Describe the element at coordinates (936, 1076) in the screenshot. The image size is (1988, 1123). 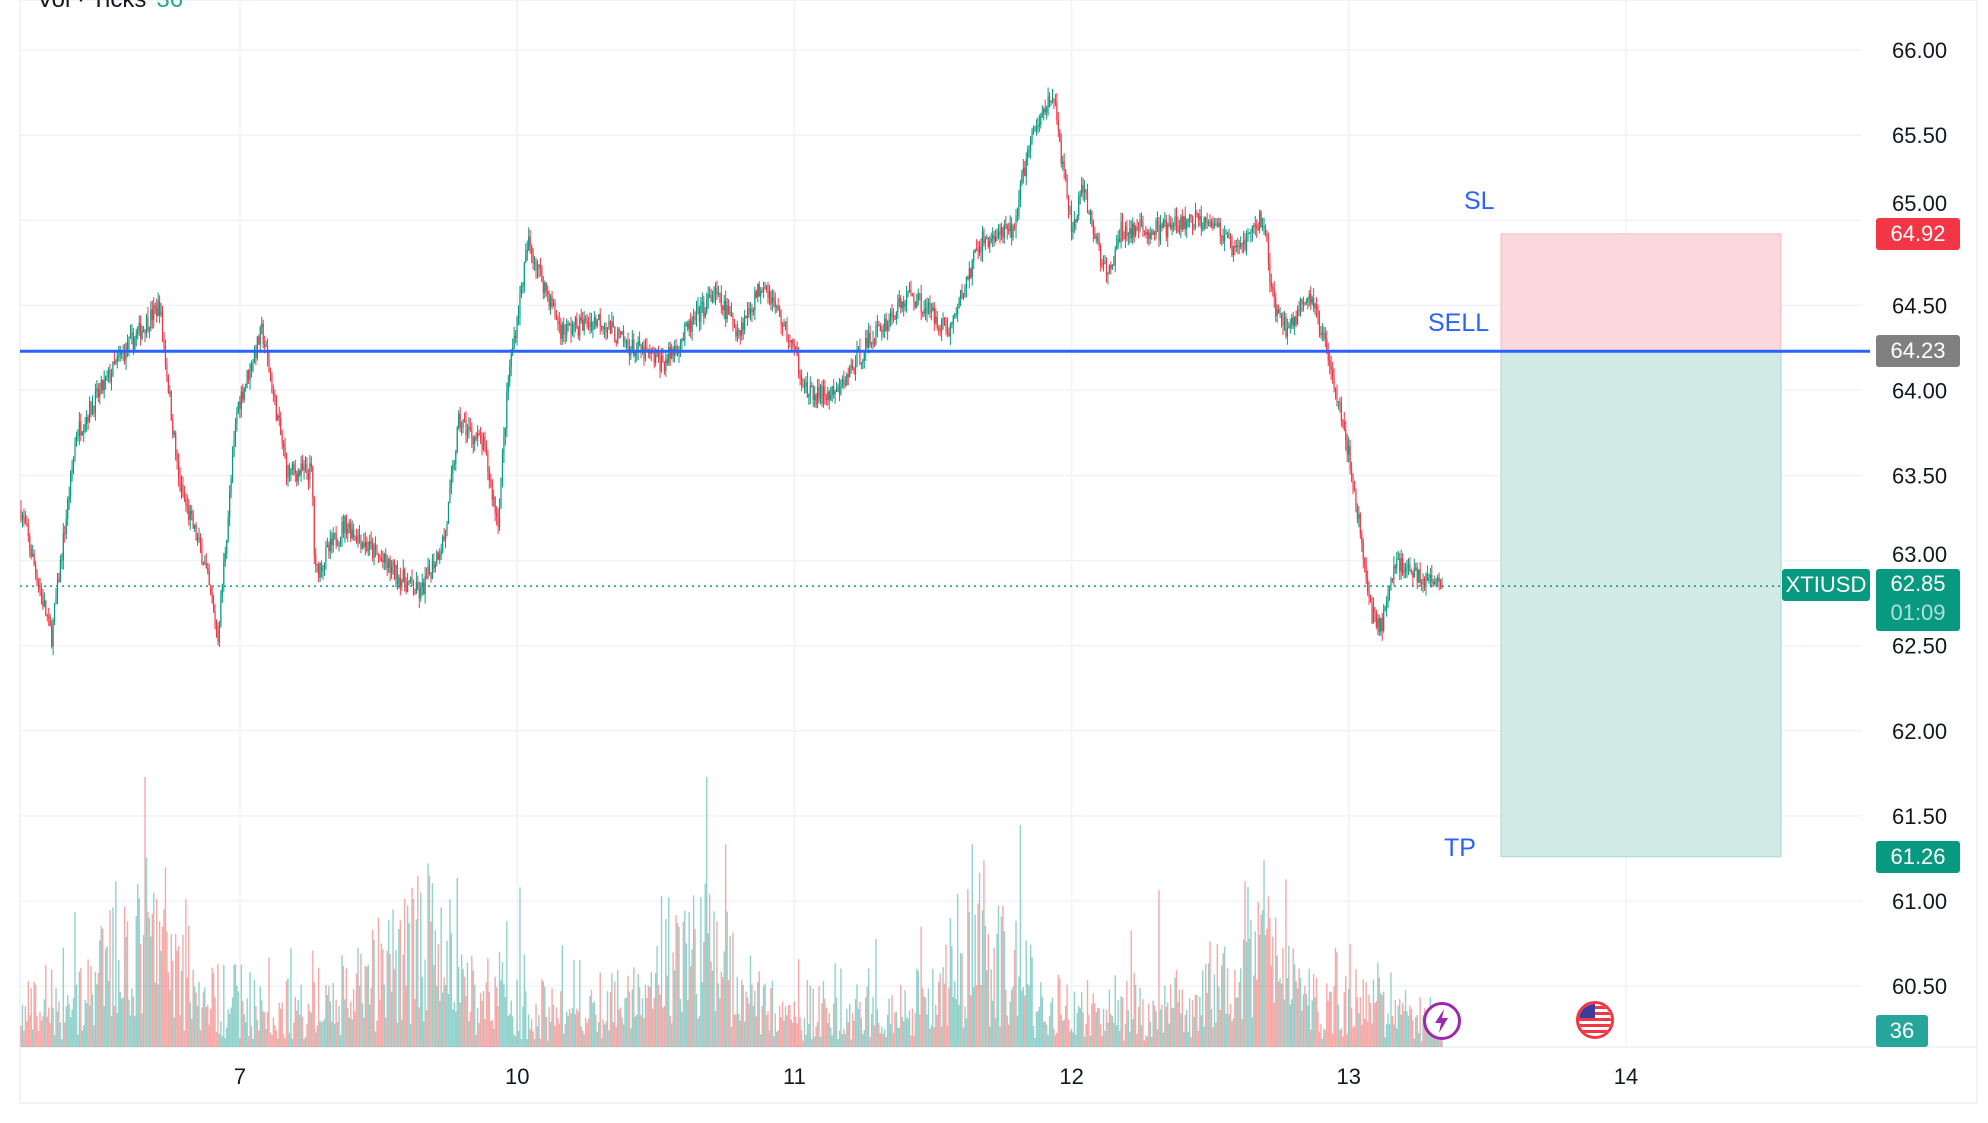
I see `time-axis: 7 10 11 12 13 14` at that location.